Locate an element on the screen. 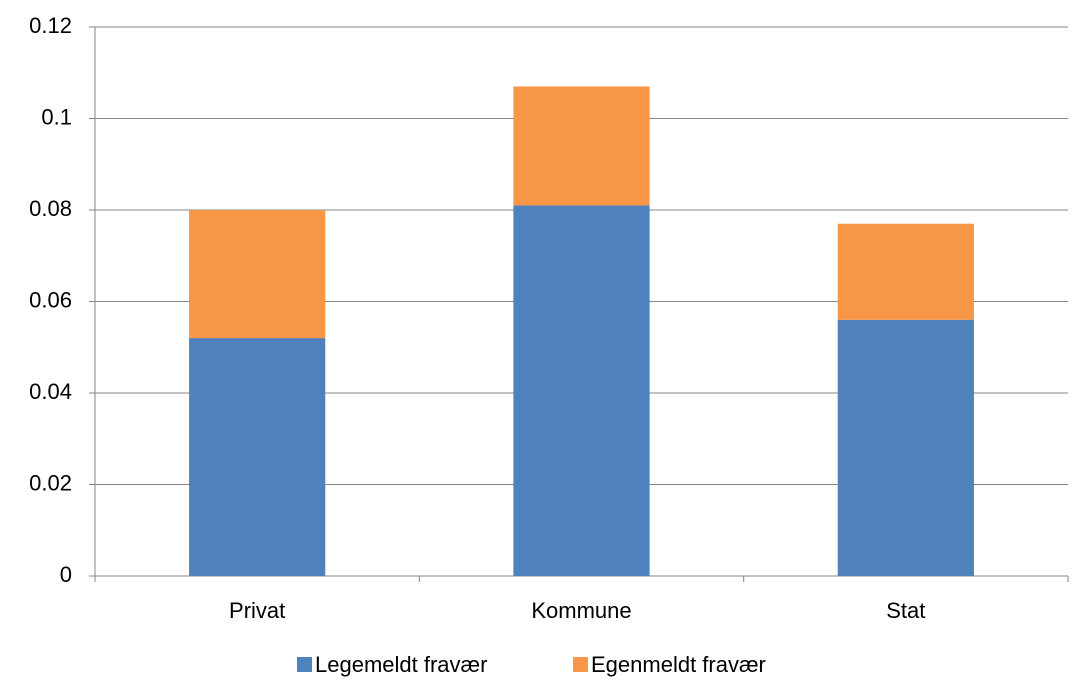 This screenshot has width=1089, height=681. legend-label: Egenmeldt fravær is located at coordinates (678, 664).